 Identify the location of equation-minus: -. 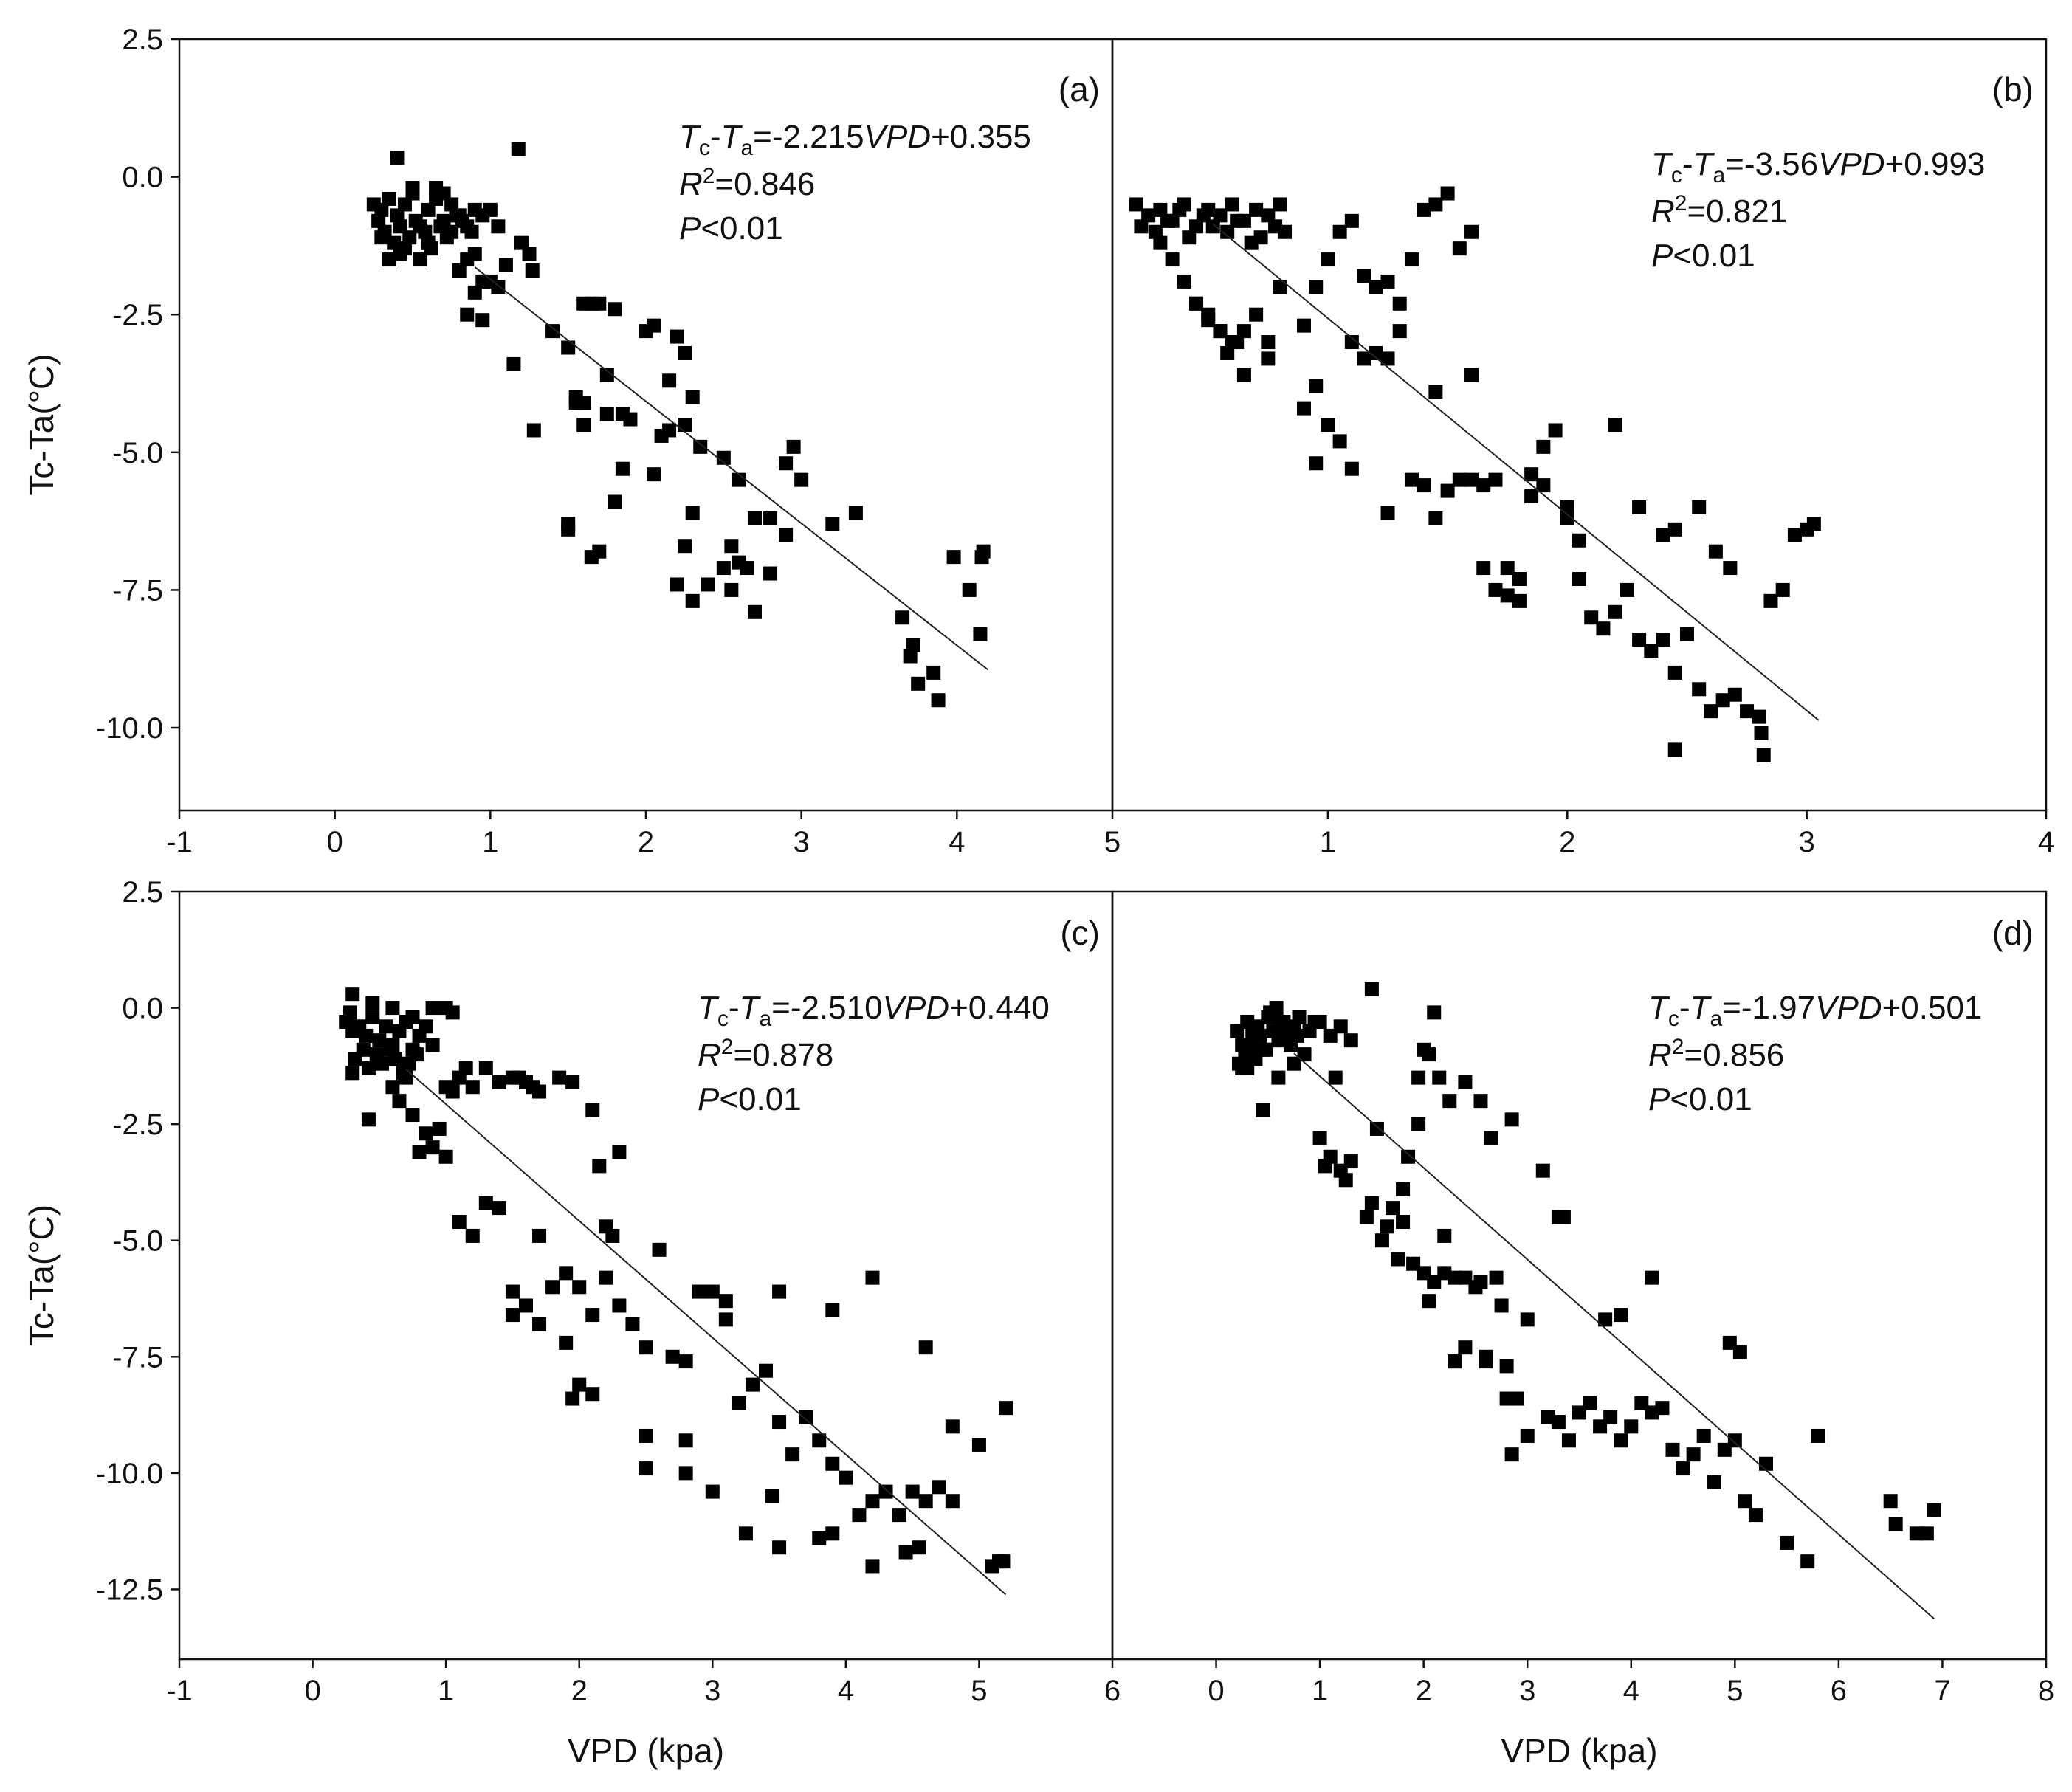
(715, 137).